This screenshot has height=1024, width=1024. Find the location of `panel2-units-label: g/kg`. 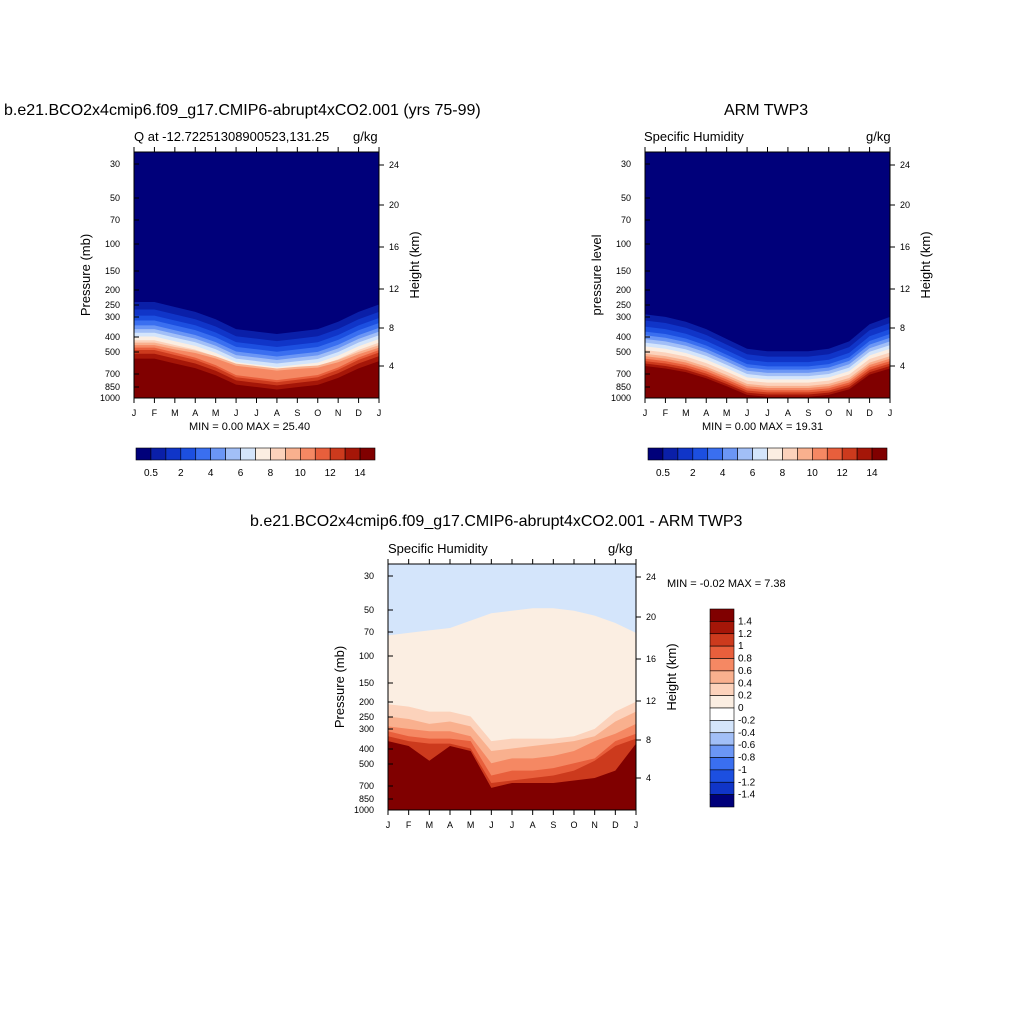

panel2-units-label: g/kg is located at coordinates (878, 136).